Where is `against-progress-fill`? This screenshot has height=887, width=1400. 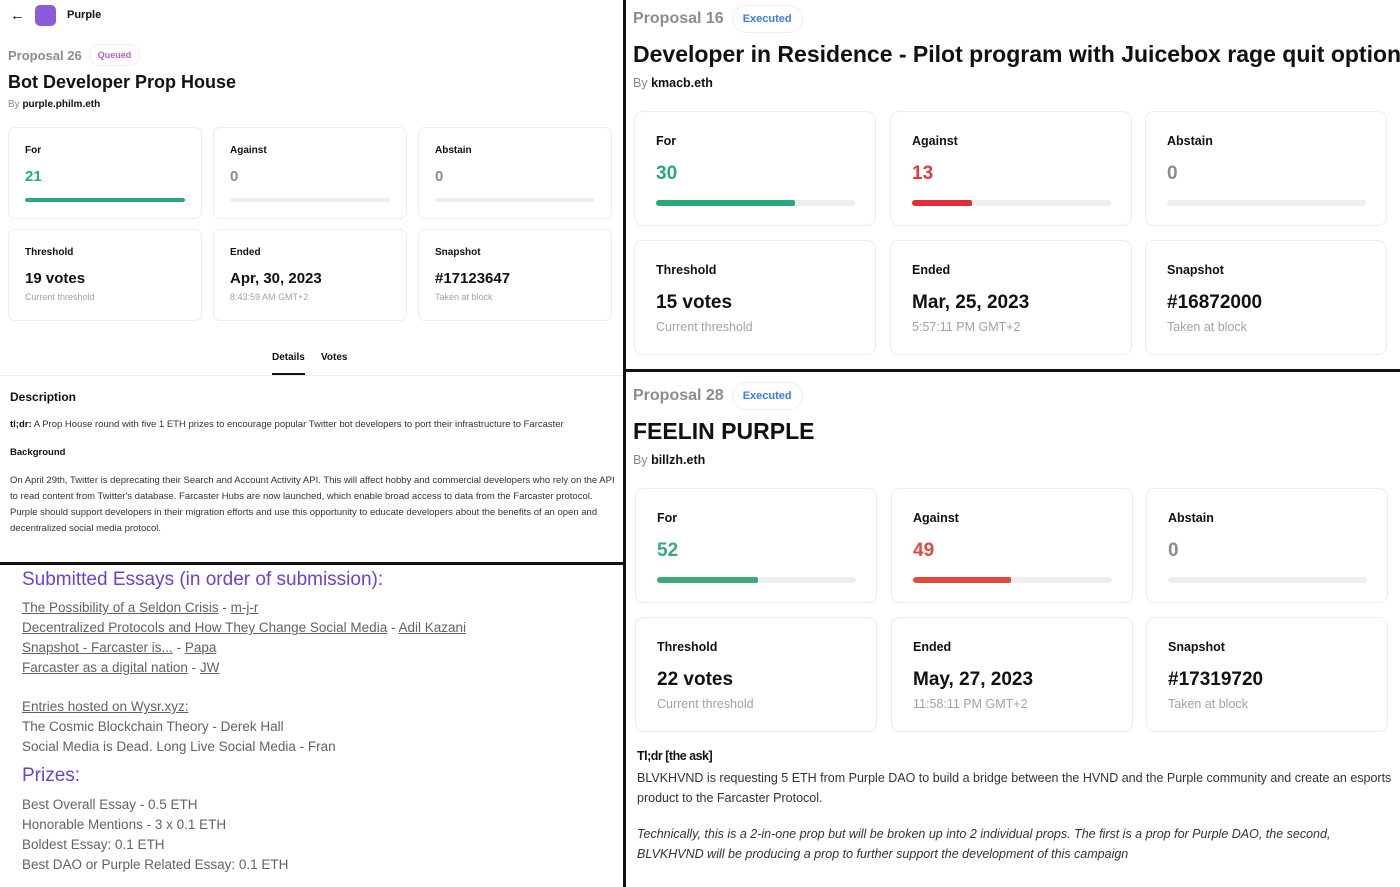
against-progress-fill is located at coordinates (942, 203).